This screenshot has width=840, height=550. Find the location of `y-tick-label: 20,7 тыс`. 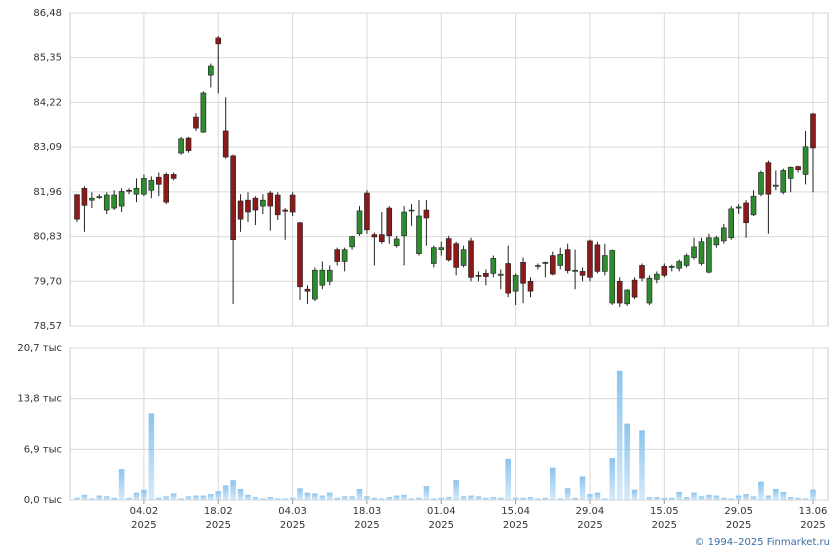

y-tick-label: 20,7 тыс is located at coordinates (39, 348).